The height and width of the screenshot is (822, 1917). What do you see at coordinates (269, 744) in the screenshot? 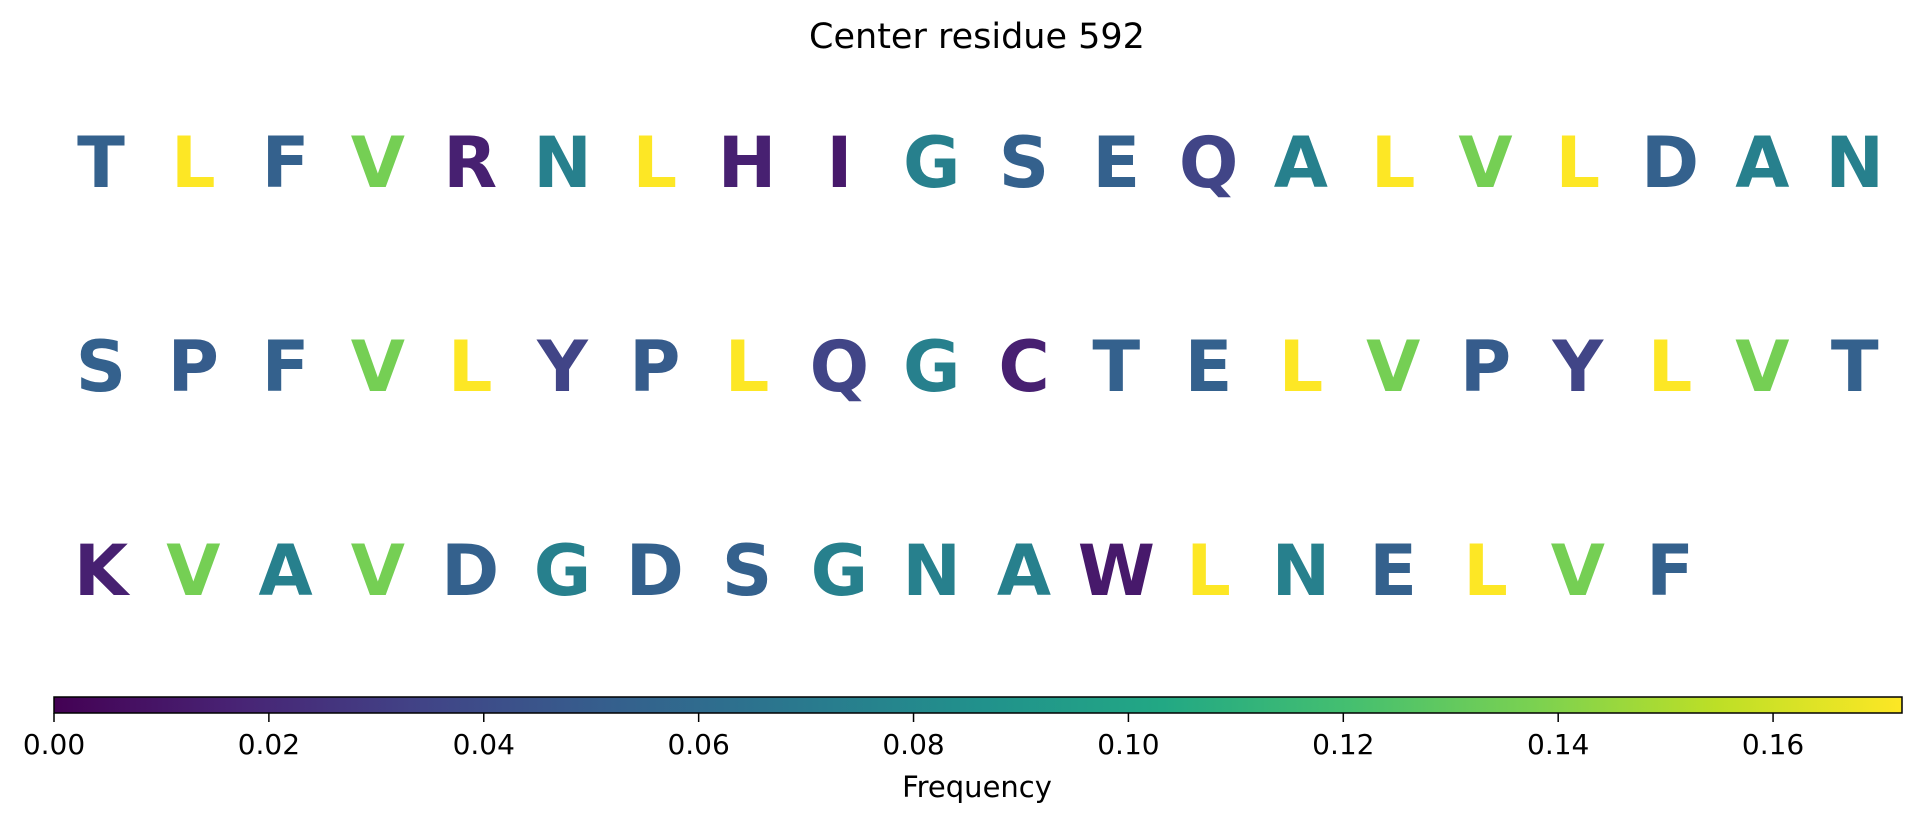
I see `colorbar-tick-label: 0.02` at bounding box center [269, 744].